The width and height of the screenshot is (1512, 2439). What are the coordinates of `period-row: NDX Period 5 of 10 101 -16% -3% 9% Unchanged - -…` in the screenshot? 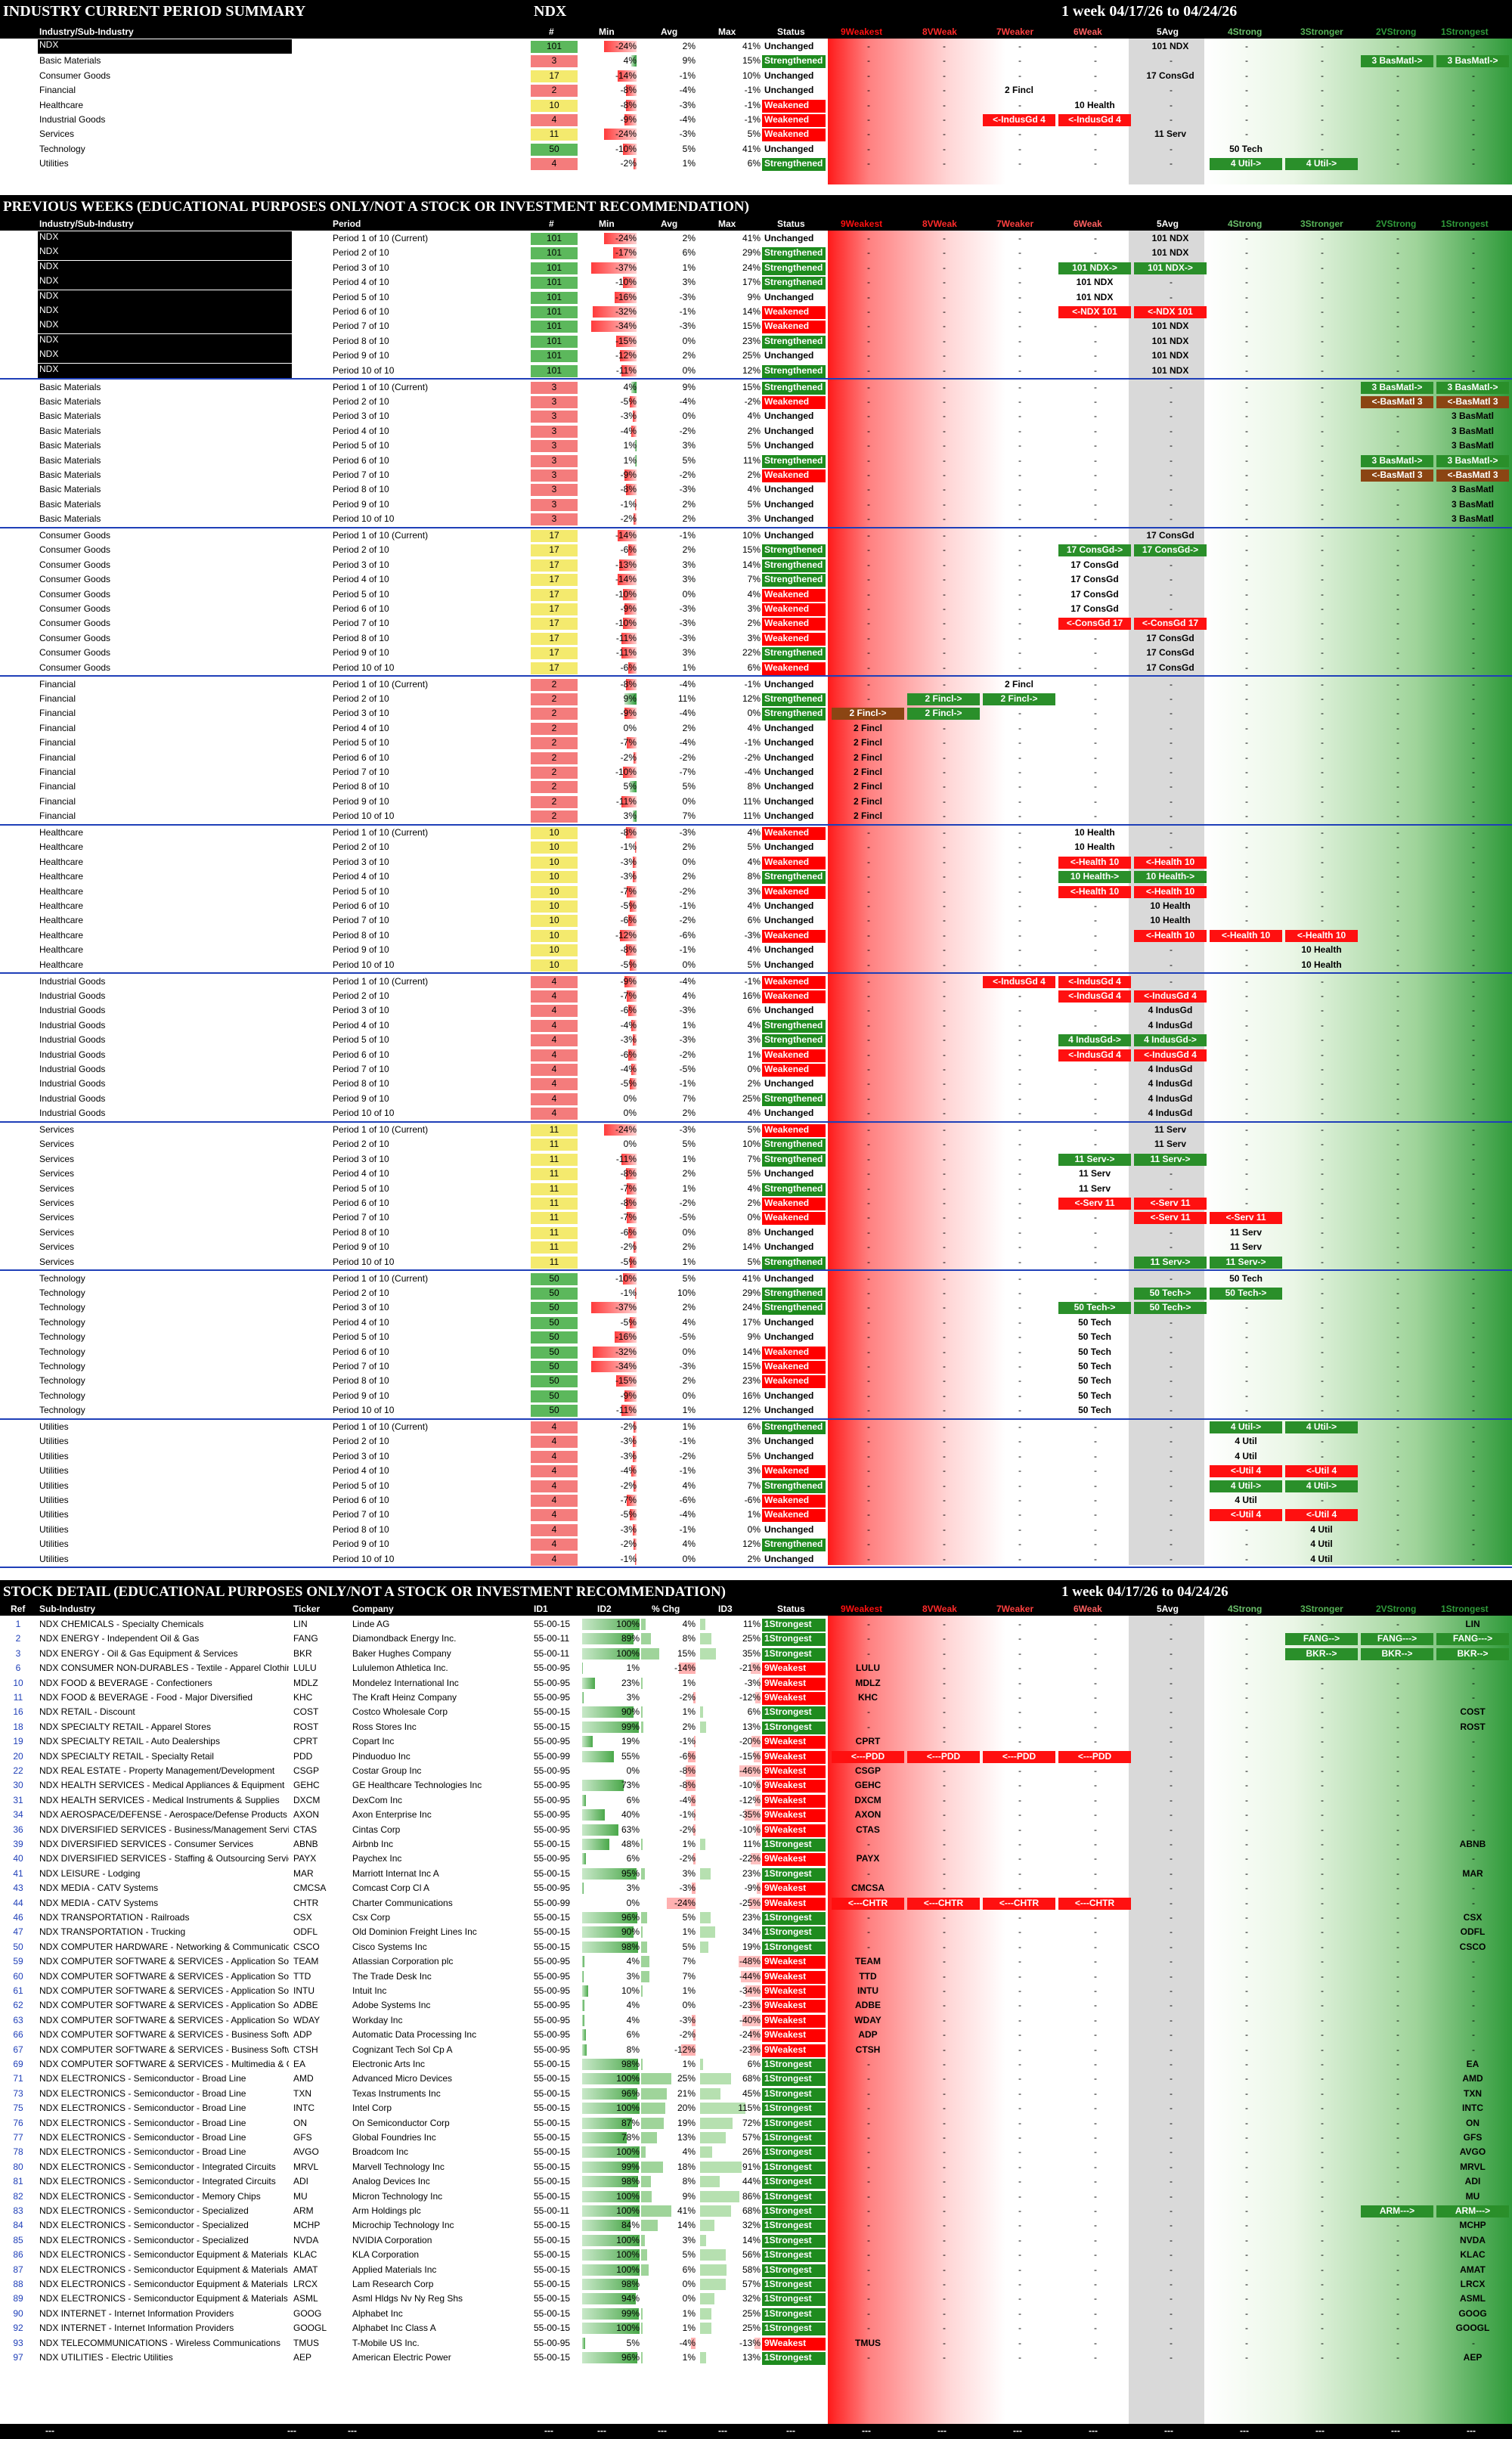 It's located at (756, 298).